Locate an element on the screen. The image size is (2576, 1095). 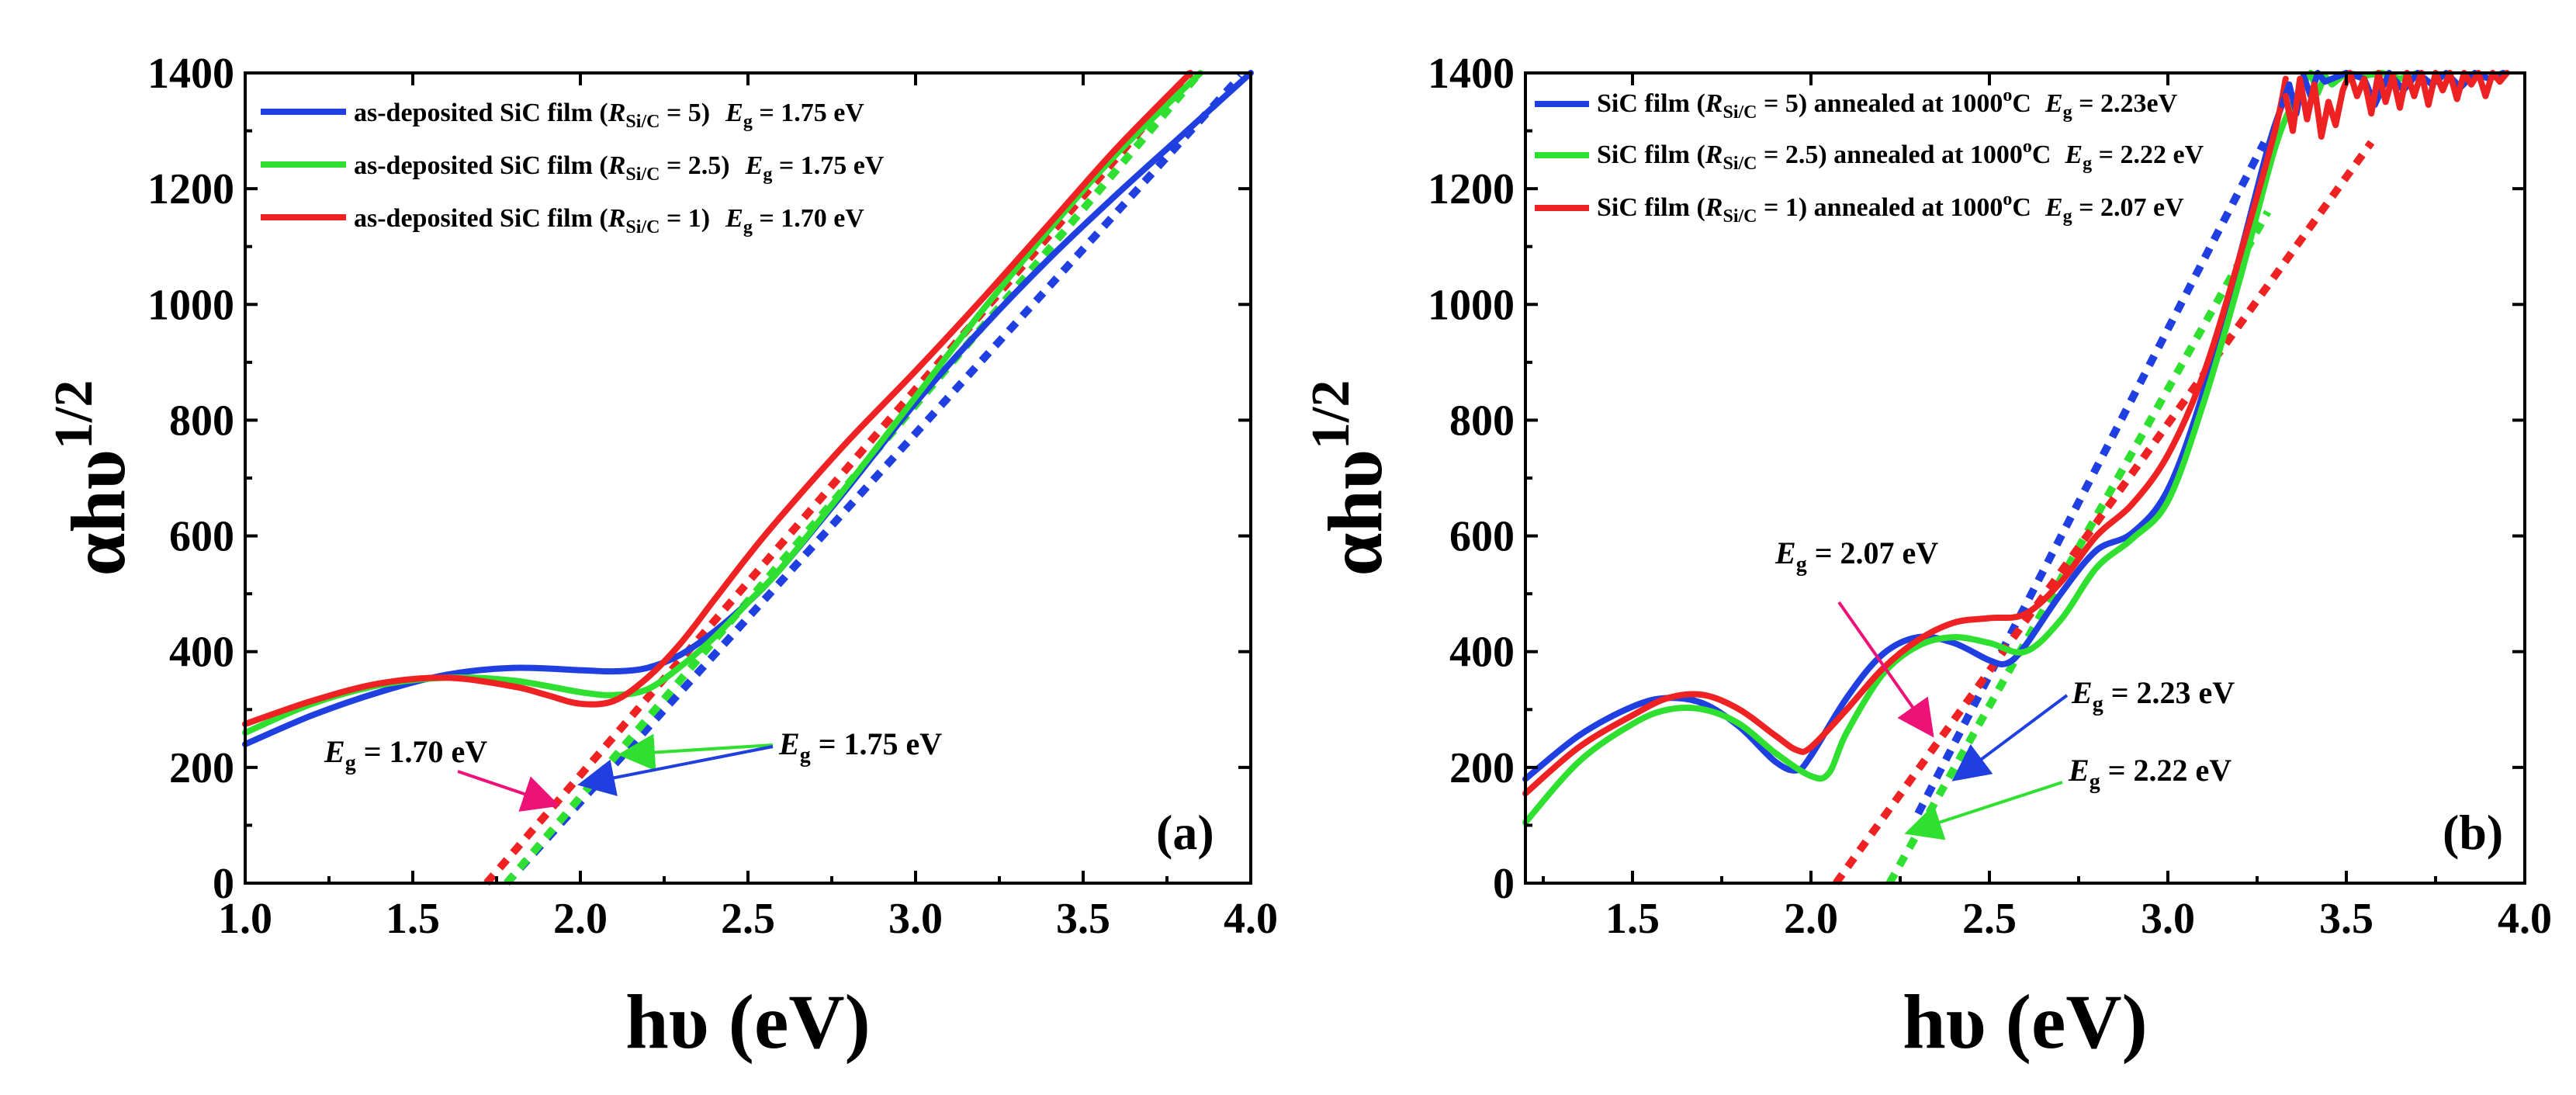
panel-label: (b) is located at coordinates (2473, 832).